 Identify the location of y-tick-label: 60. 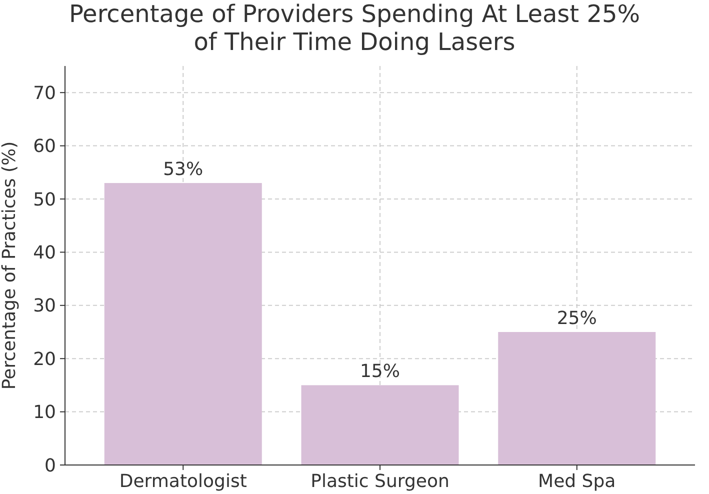
(44, 147).